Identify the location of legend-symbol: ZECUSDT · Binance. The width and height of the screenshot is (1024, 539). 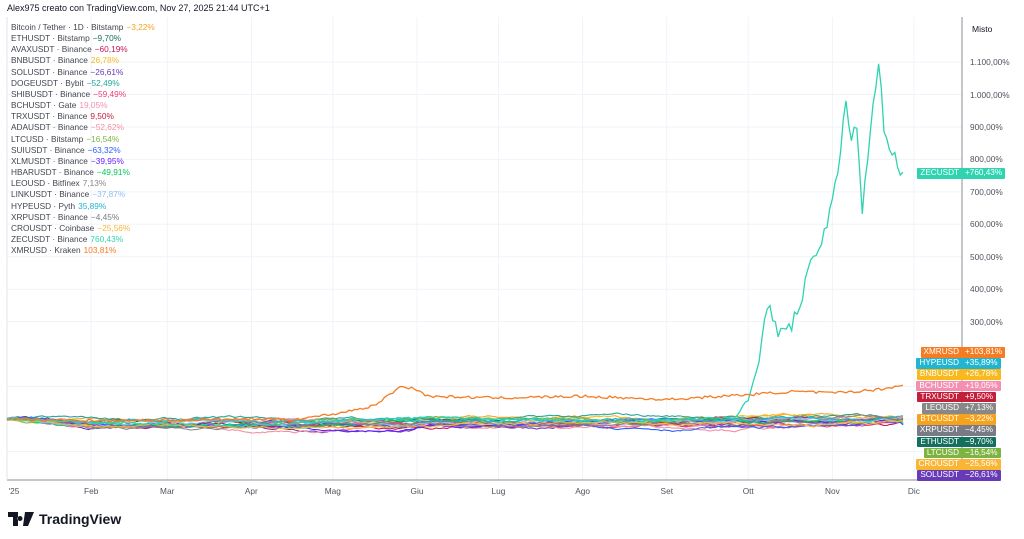
(49, 238).